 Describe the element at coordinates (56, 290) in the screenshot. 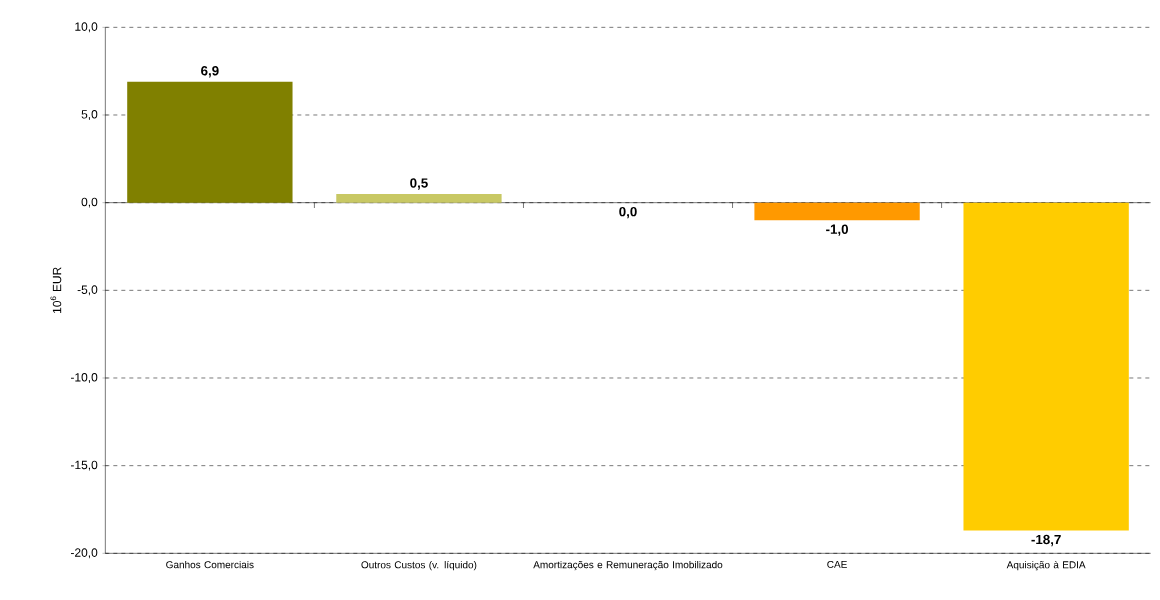

I see `y-axis-title: 10$^{6}$ EUR` at that location.